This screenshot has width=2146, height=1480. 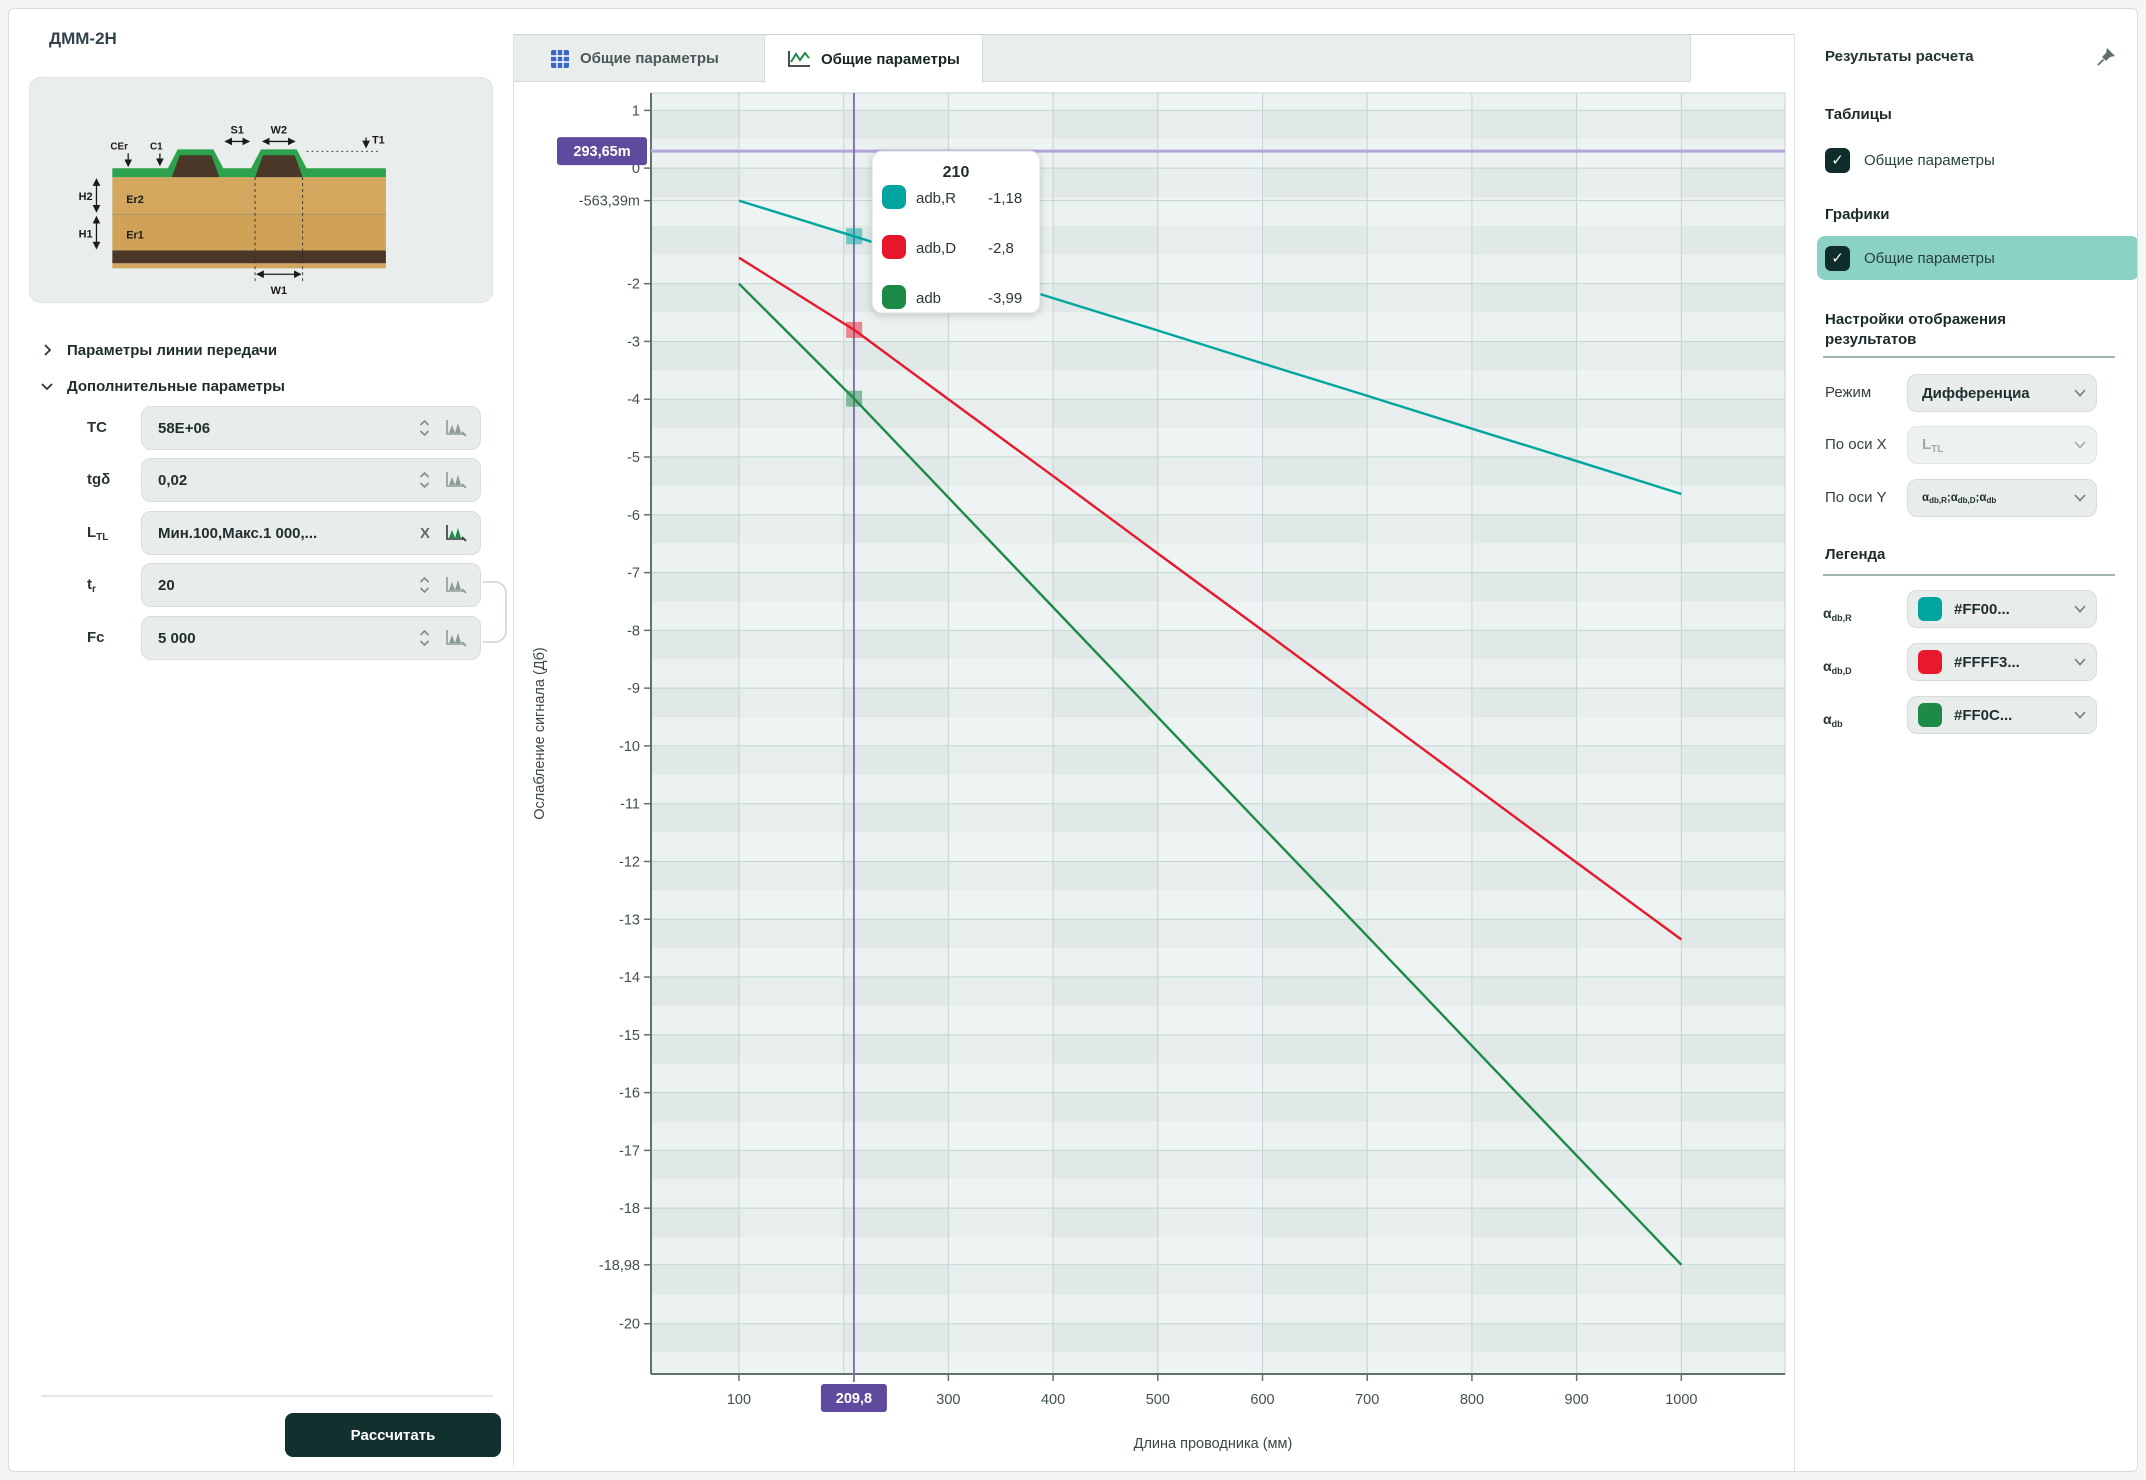 What do you see at coordinates (97, 427) in the screenshot?
I see `param-label-tc: TC` at bounding box center [97, 427].